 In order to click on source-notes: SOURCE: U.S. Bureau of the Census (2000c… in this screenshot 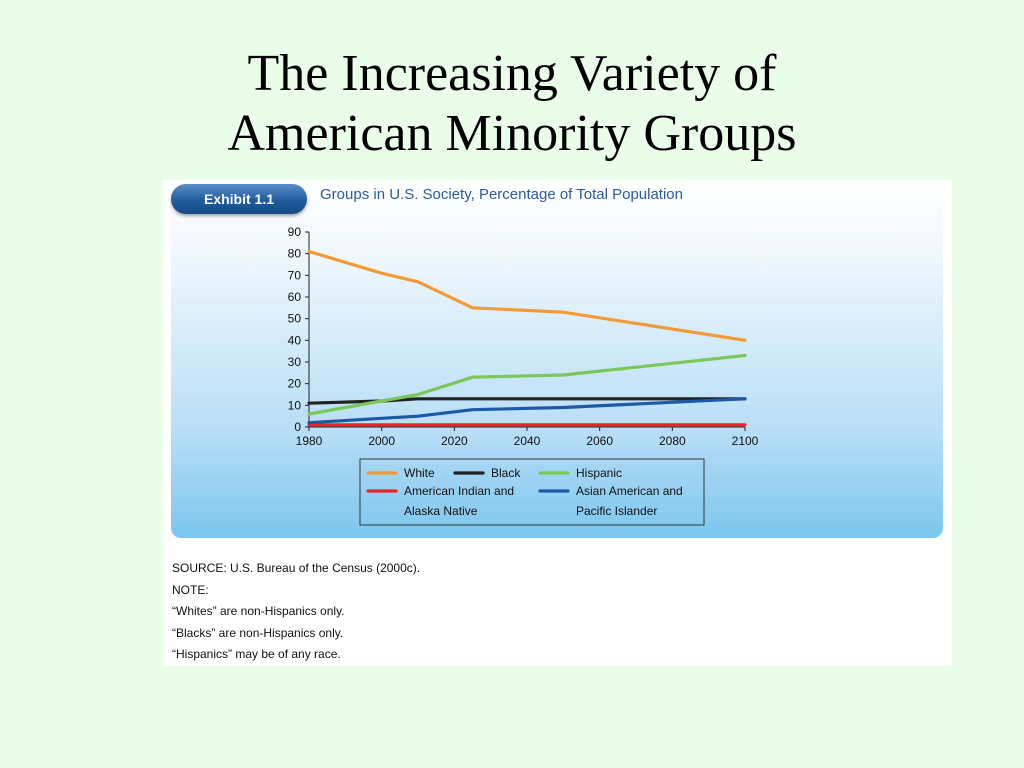, I will do `click(296, 612)`.